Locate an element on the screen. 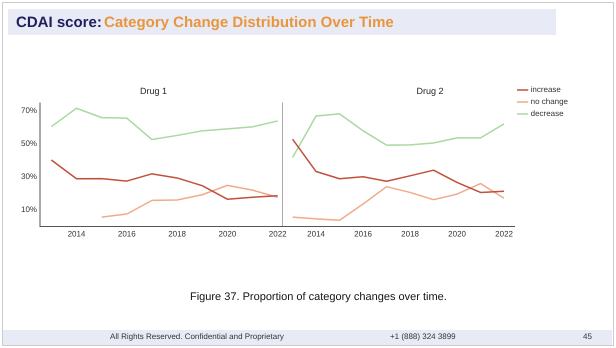  caption: Figure 37. Proportion of category changes over time. is located at coordinates (318, 297).